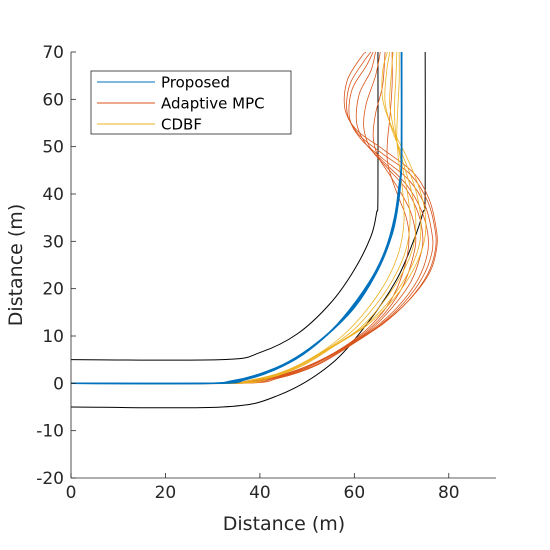  Describe the element at coordinates (166, 493) in the screenshot. I see `x-tick-label: 20` at that location.